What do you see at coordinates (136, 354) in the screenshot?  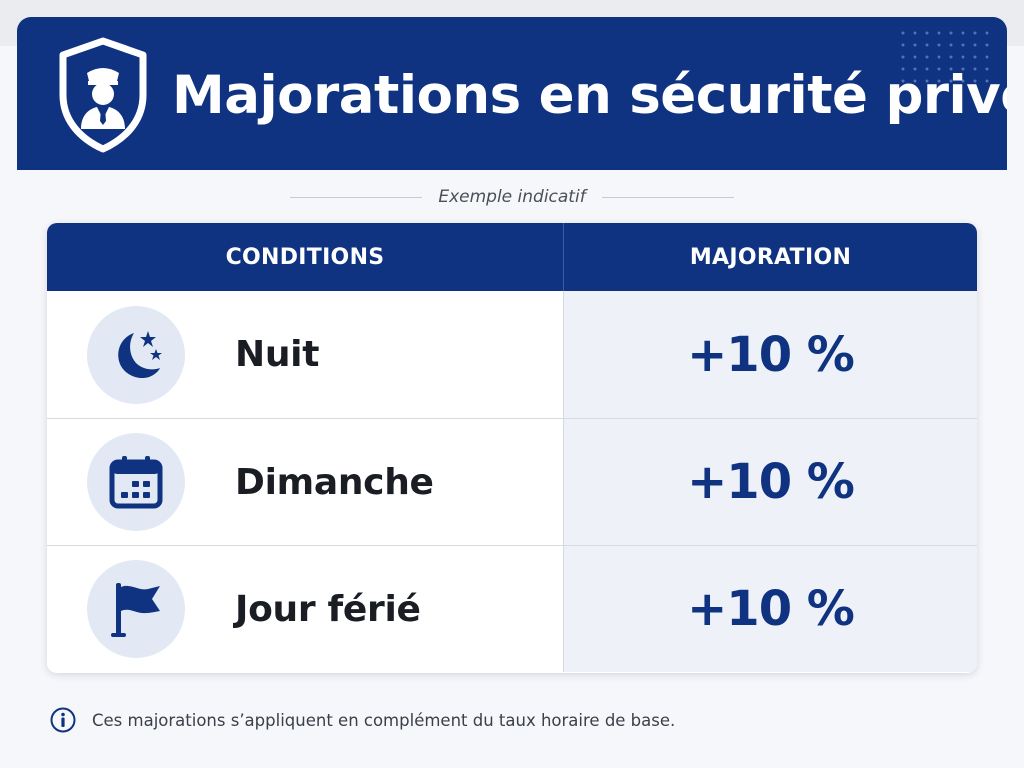 I see `moon-stars-icon` at bounding box center [136, 354].